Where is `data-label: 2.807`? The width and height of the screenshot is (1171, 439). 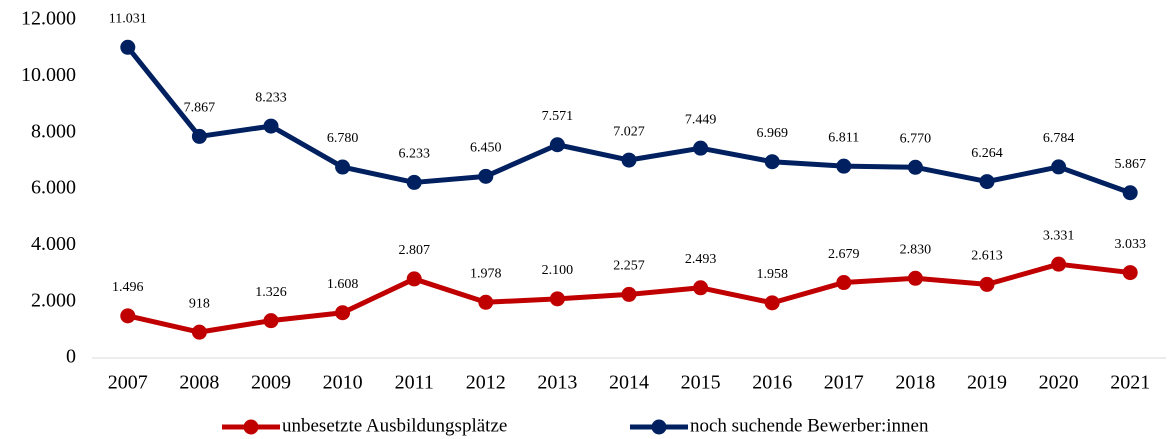 data-label: 2.807 is located at coordinates (414, 250).